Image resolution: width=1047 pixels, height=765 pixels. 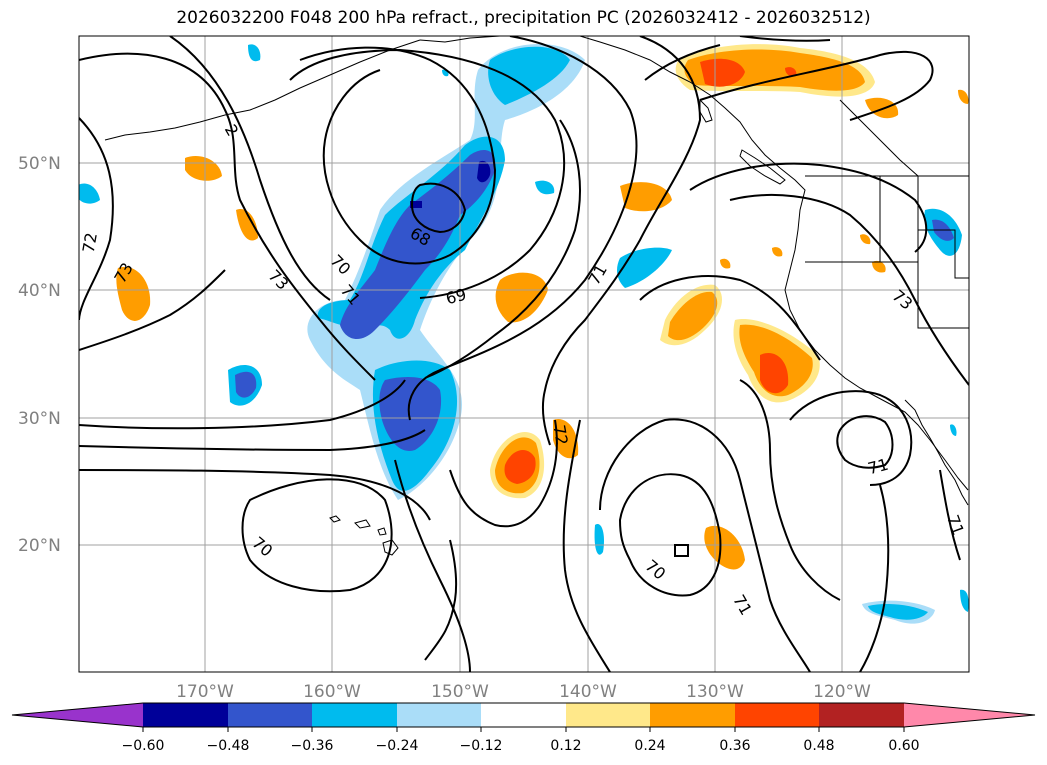 I want to click on colorbar-tick-label: 0.12, so click(x=565, y=746).